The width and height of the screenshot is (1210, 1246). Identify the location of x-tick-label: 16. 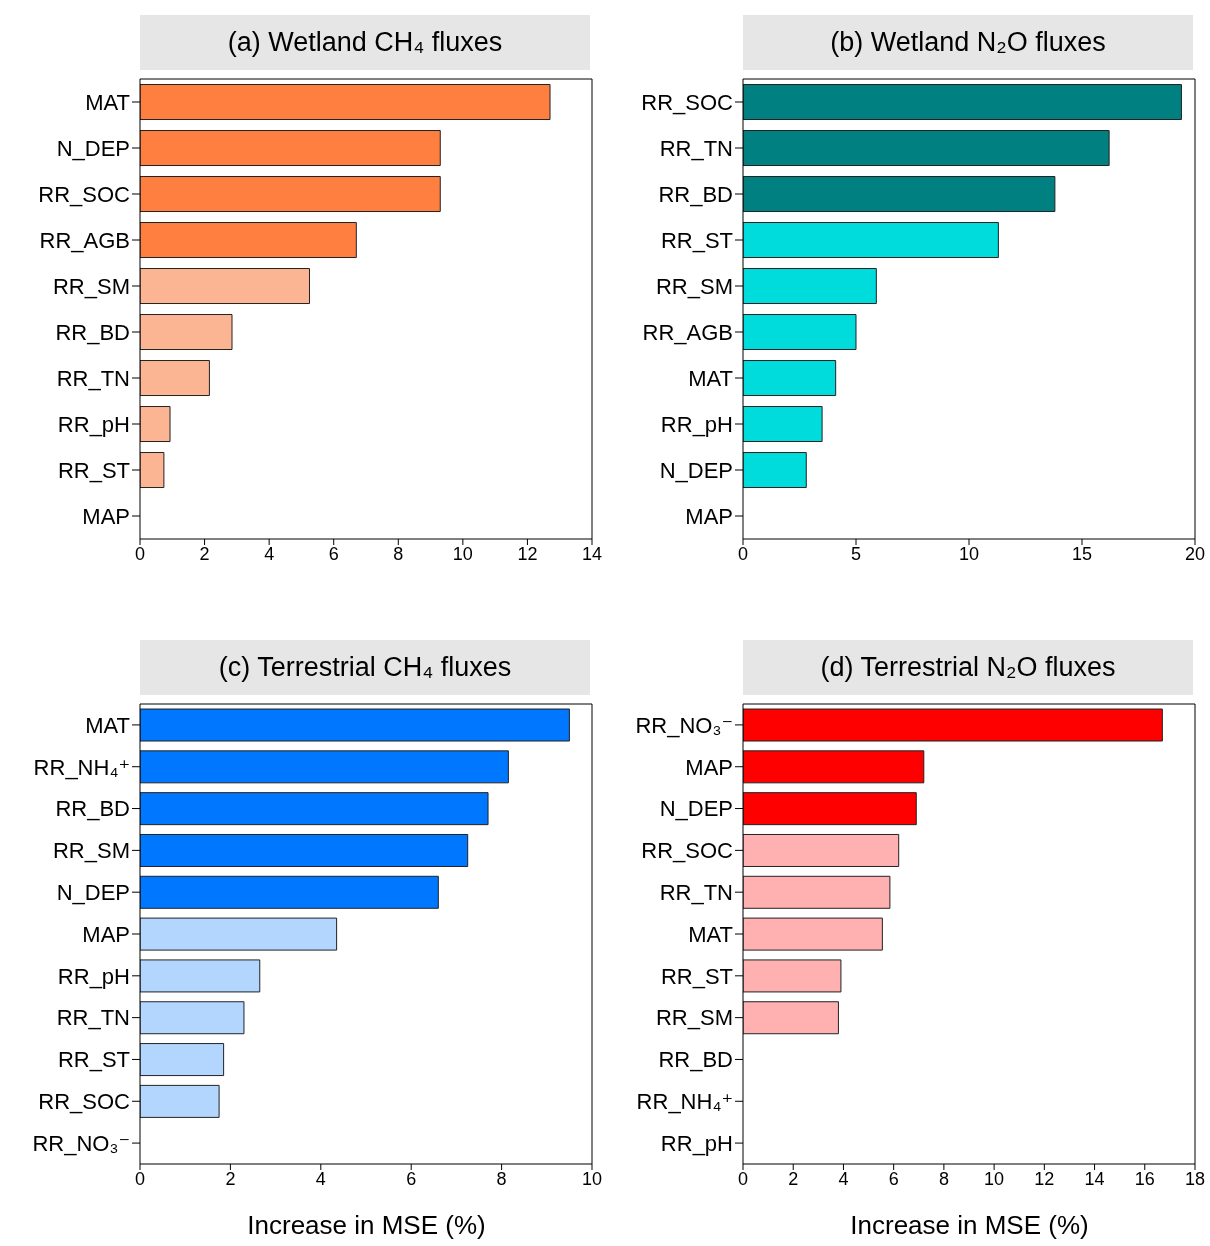
(1144, 1178).